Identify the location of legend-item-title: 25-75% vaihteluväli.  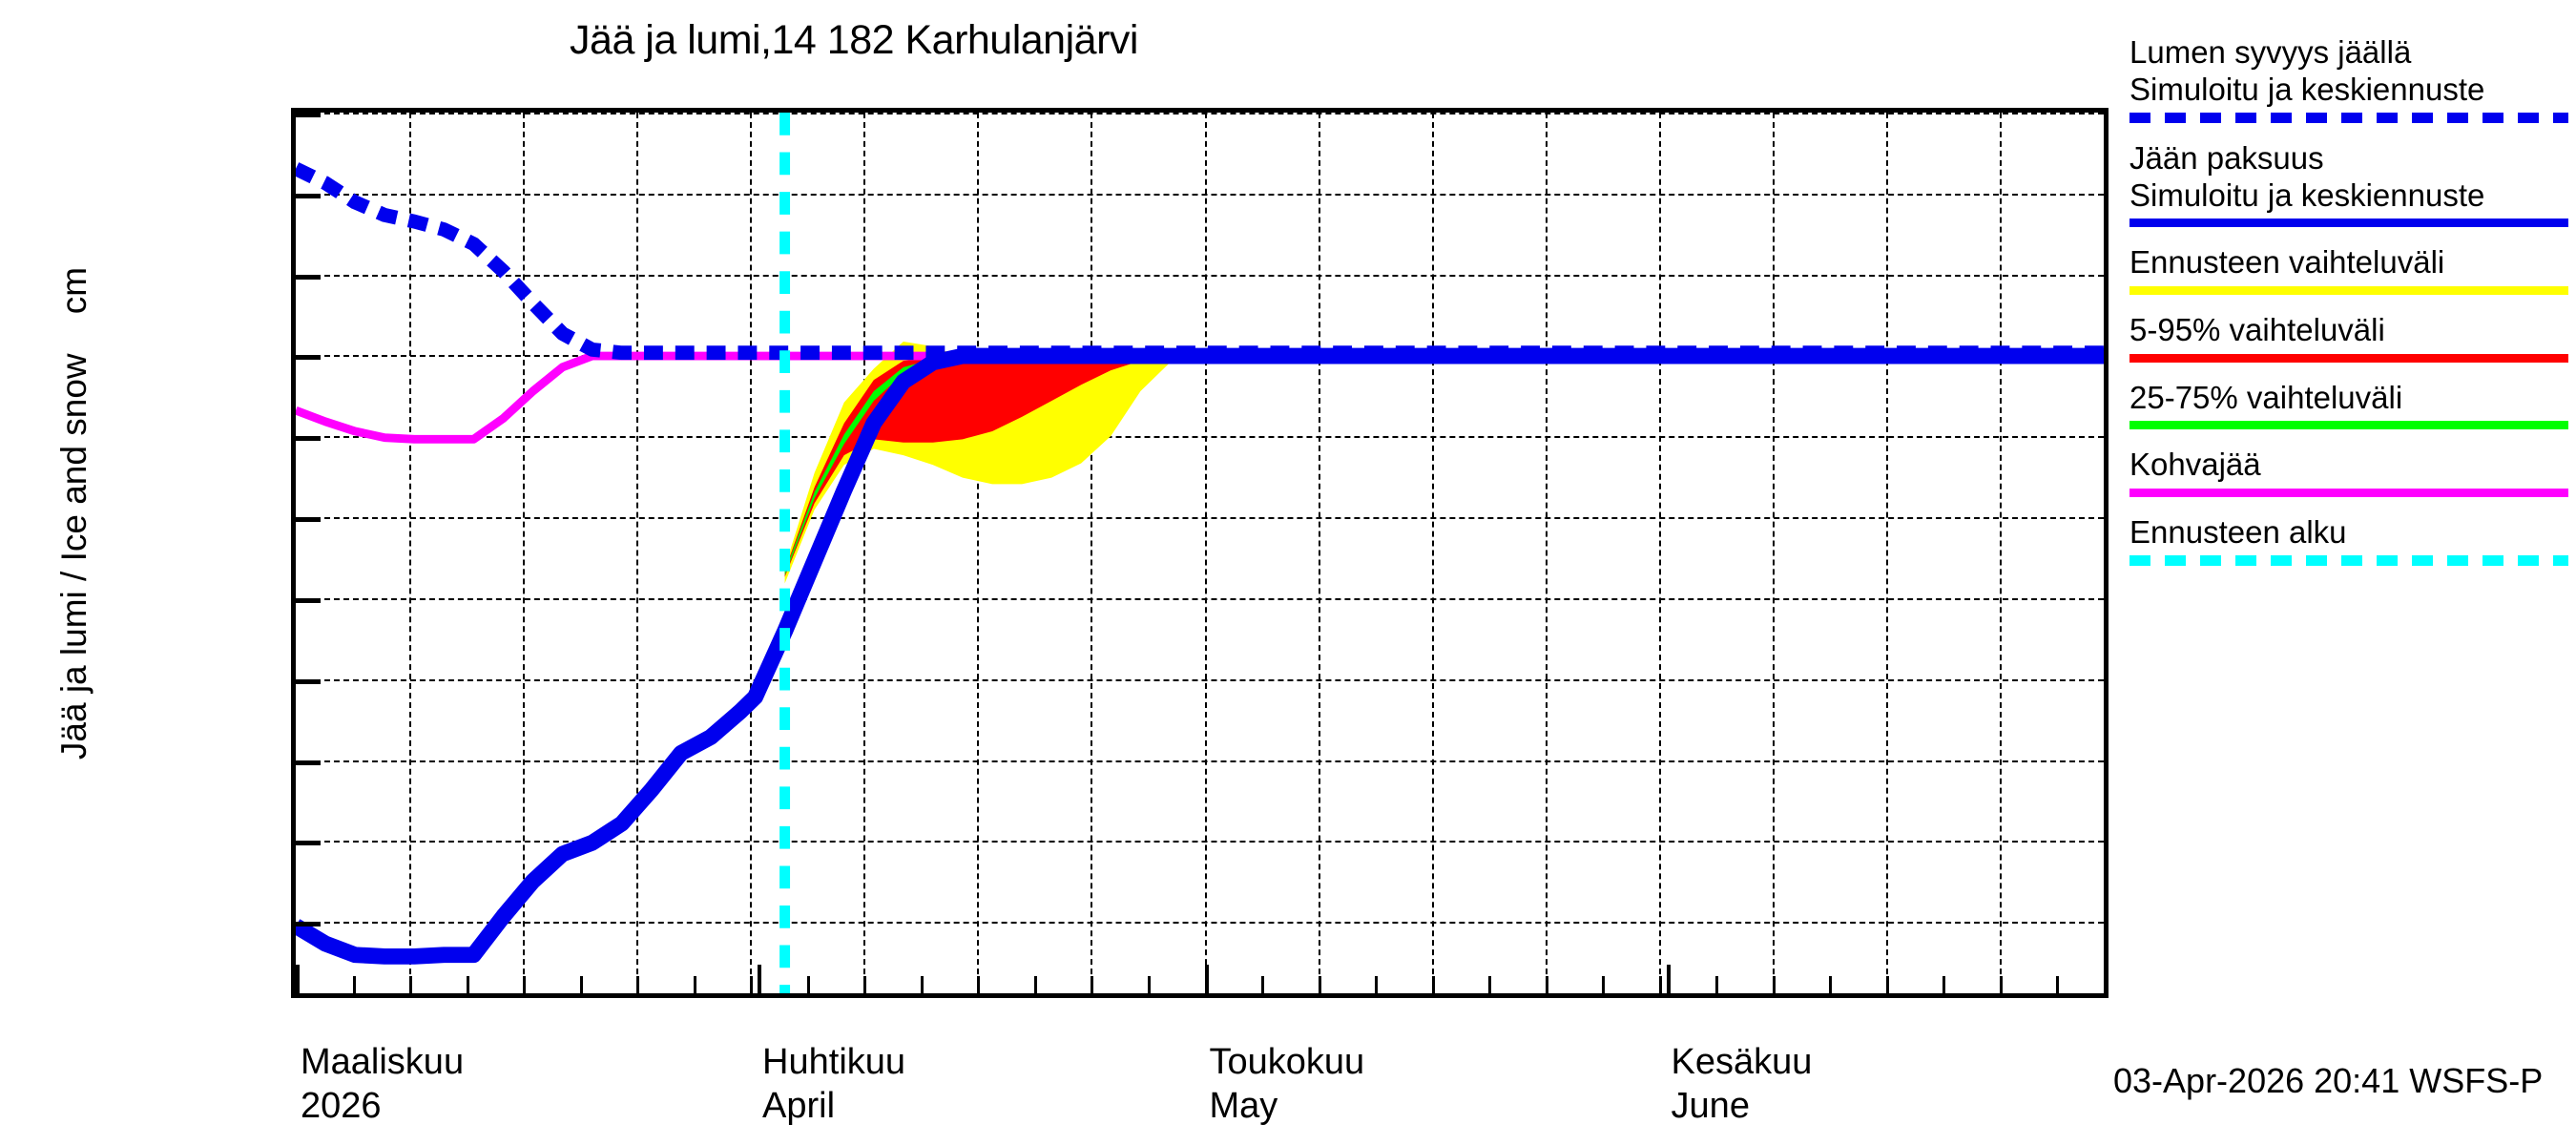
(2266, 397).